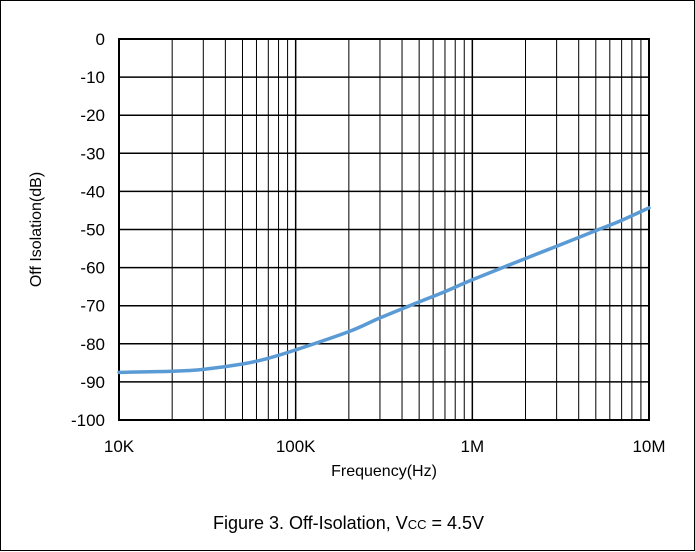  I want to click on y-tick-label: -10, so click(92, 77).